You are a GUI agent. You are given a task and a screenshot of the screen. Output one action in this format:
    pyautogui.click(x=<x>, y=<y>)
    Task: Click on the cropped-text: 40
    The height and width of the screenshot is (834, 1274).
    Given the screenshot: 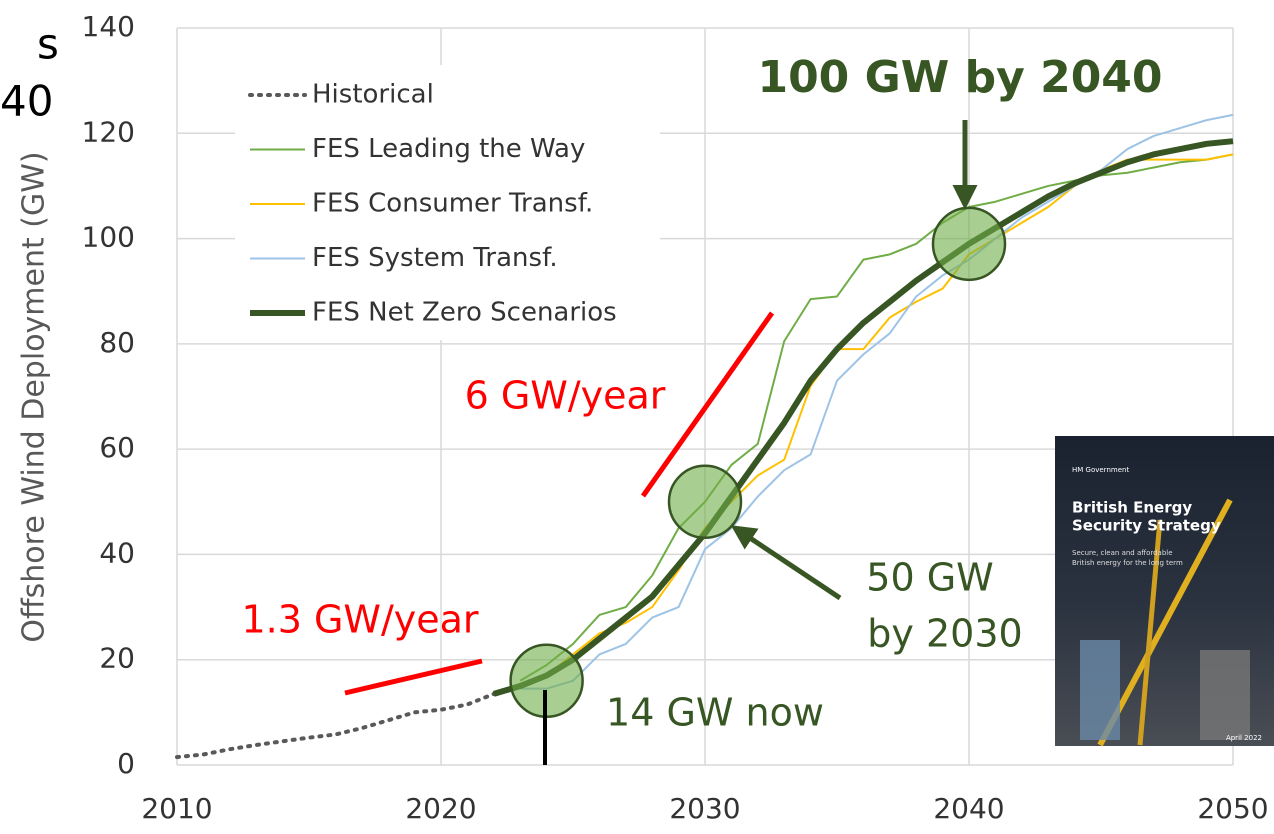 What is the action you would take?
    pyautogui.click(x=26, y=101)
    